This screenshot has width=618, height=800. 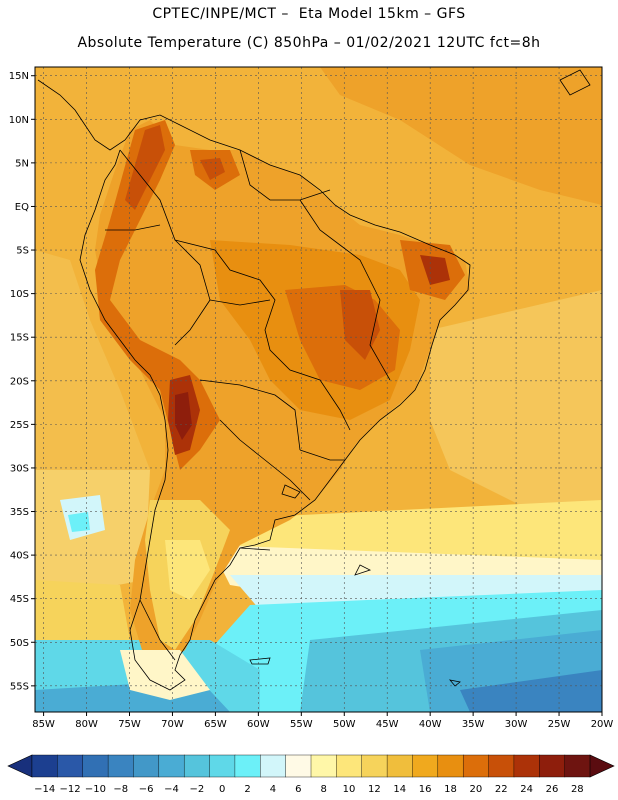 I want to click on lat-label: 30S, so click(x=19, y=468).